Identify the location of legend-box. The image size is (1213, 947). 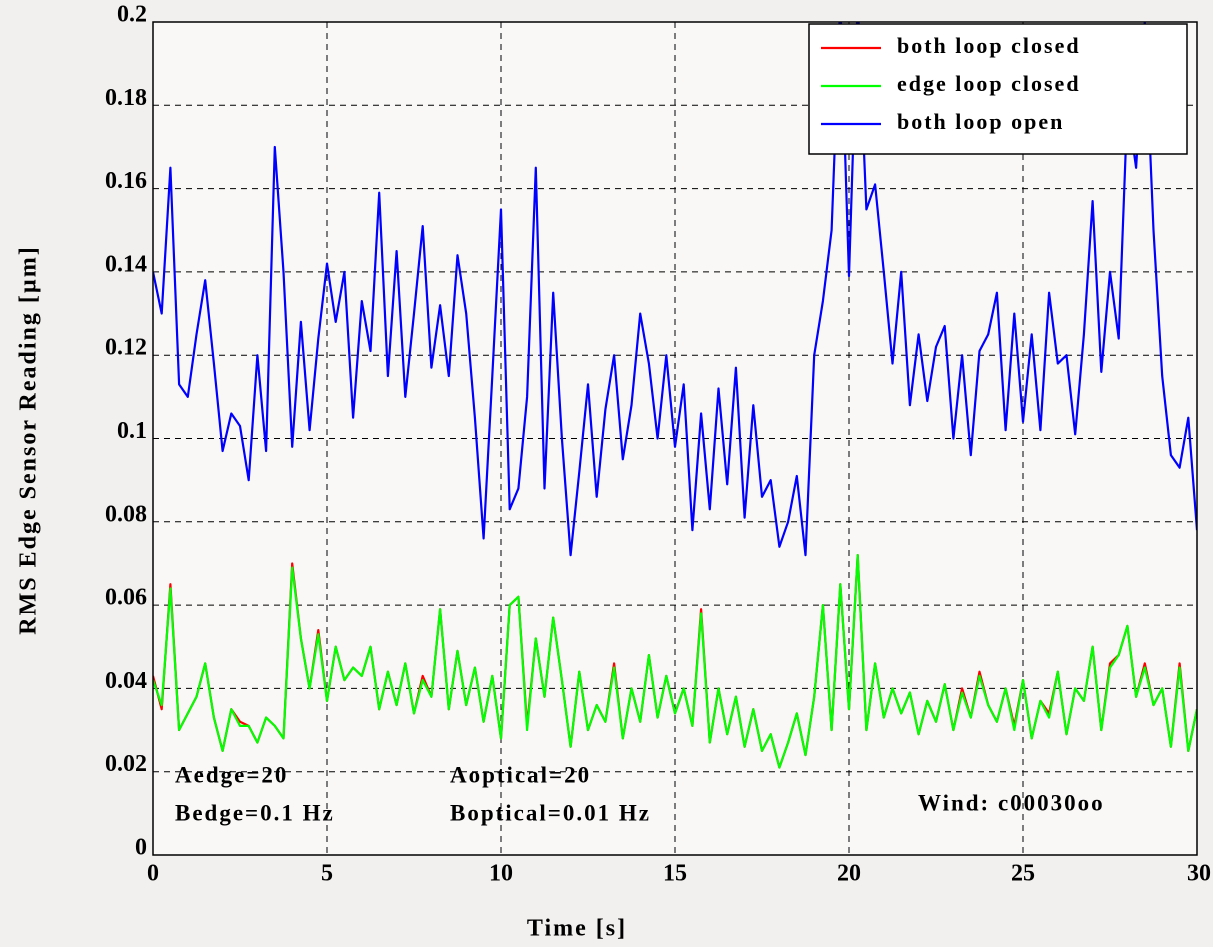
(998, 89).